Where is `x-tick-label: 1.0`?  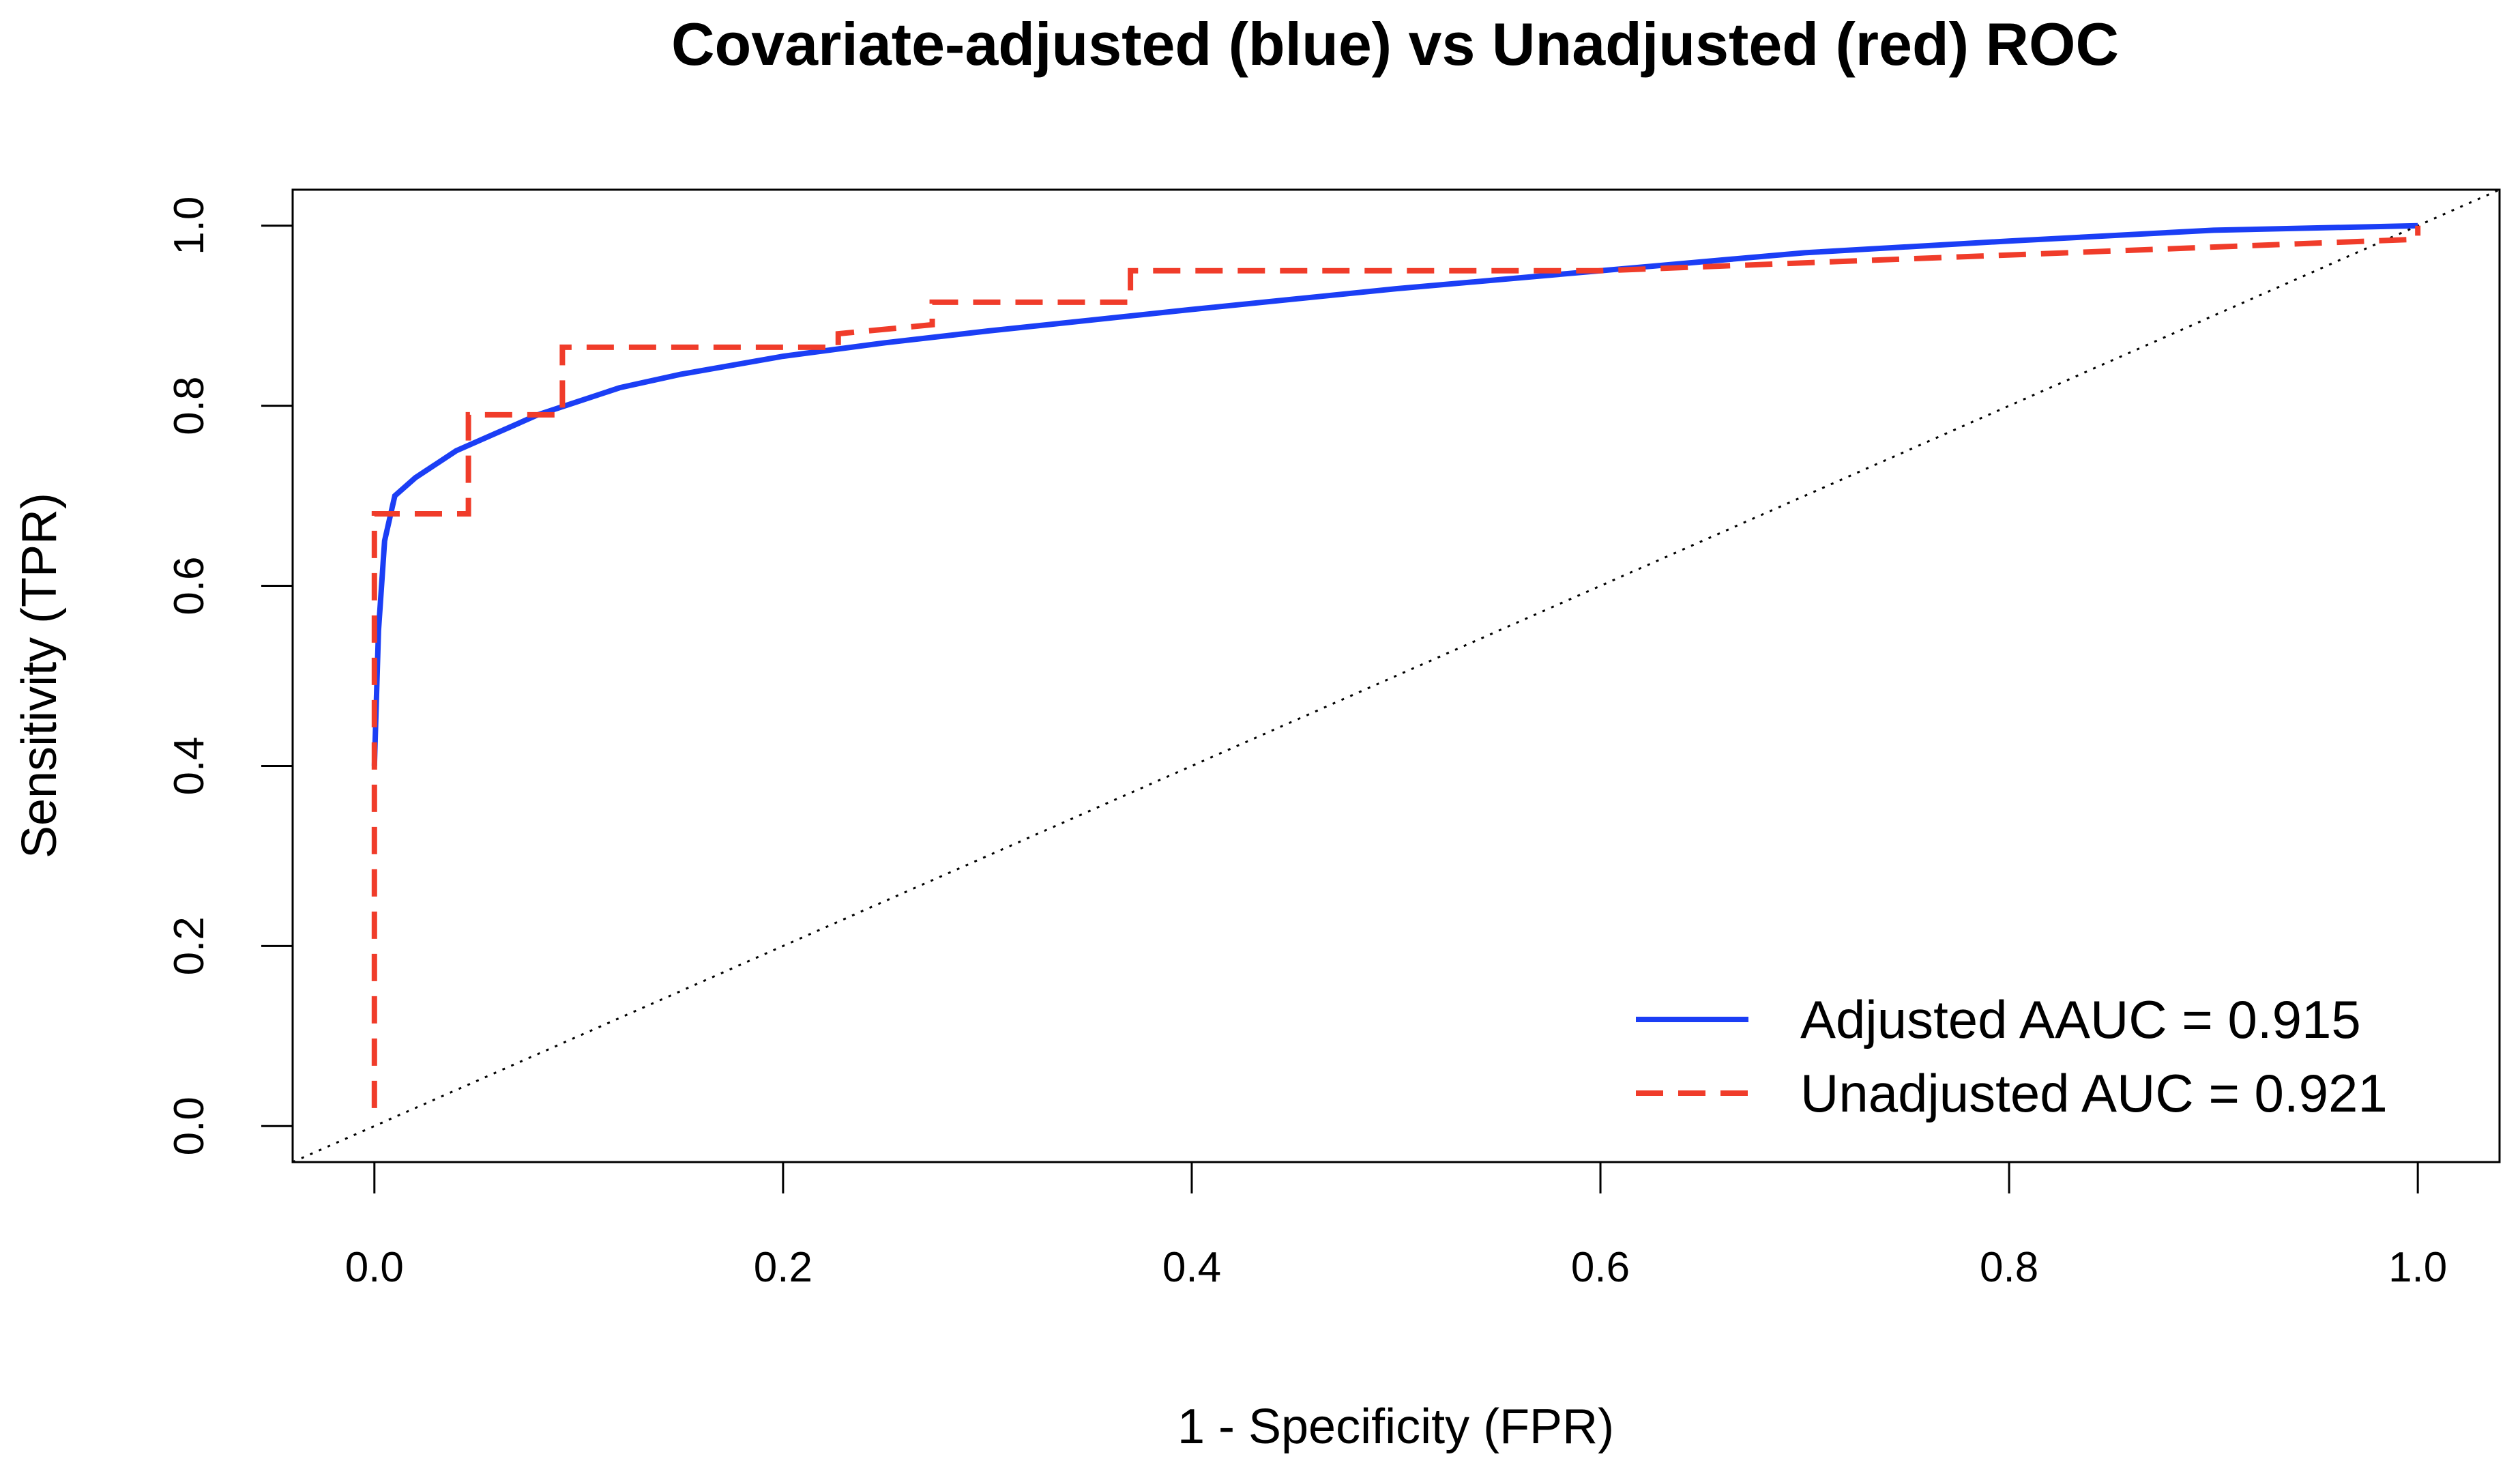
x-tick-label: 1.0 is located at coordinates (2417, 1267).